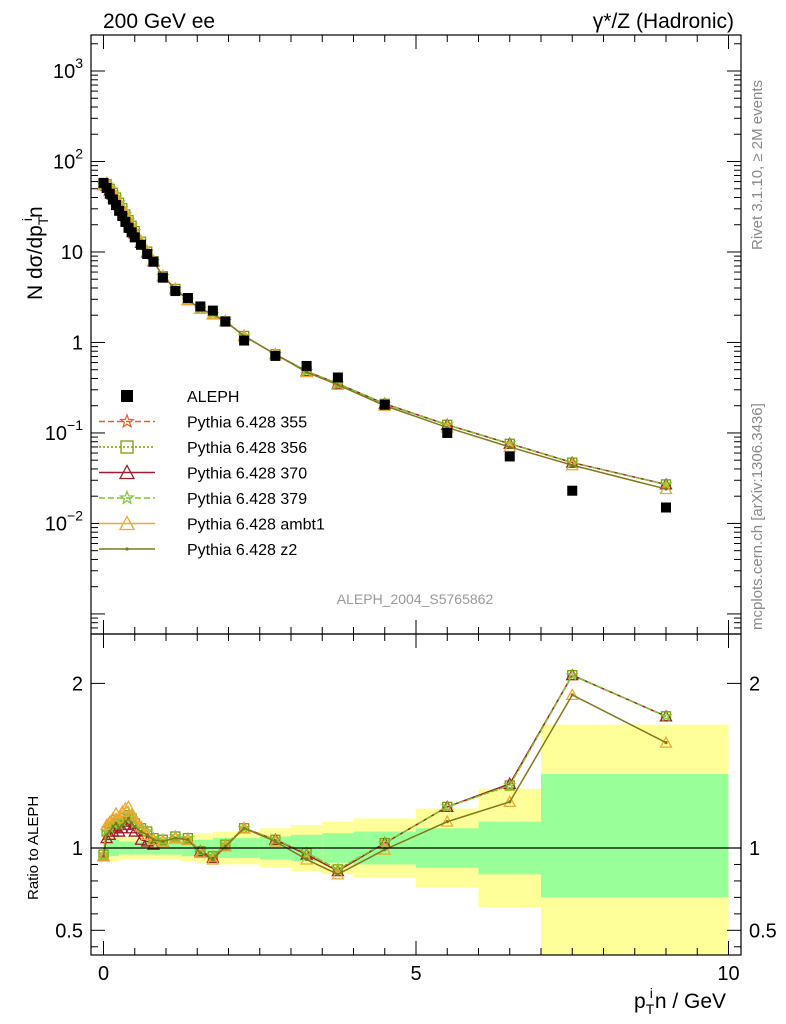 The height and width of the screenshot is (1024, 786). What do you see at coordinates (159, 21) in the screenshot?
I see `header-left-label: 200 GeV ee` at bounding box center [159, 21].